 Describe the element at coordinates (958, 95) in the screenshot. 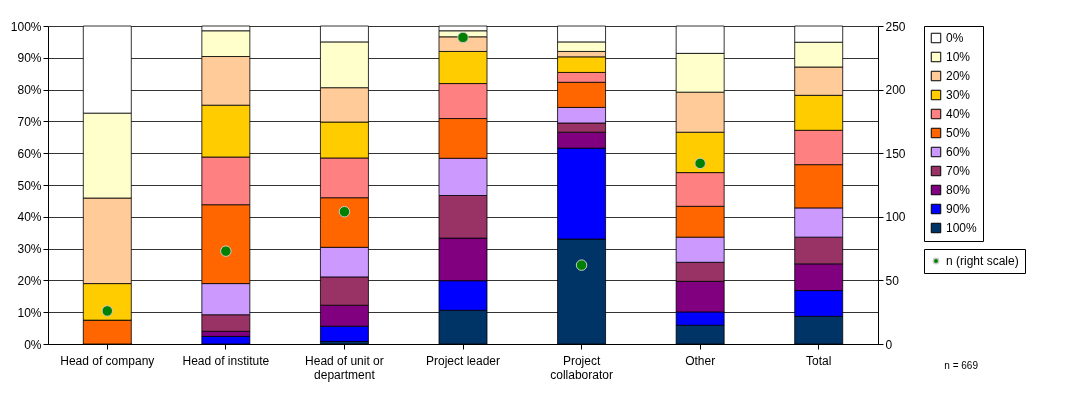

I see `legend-label: 30%` at that location.